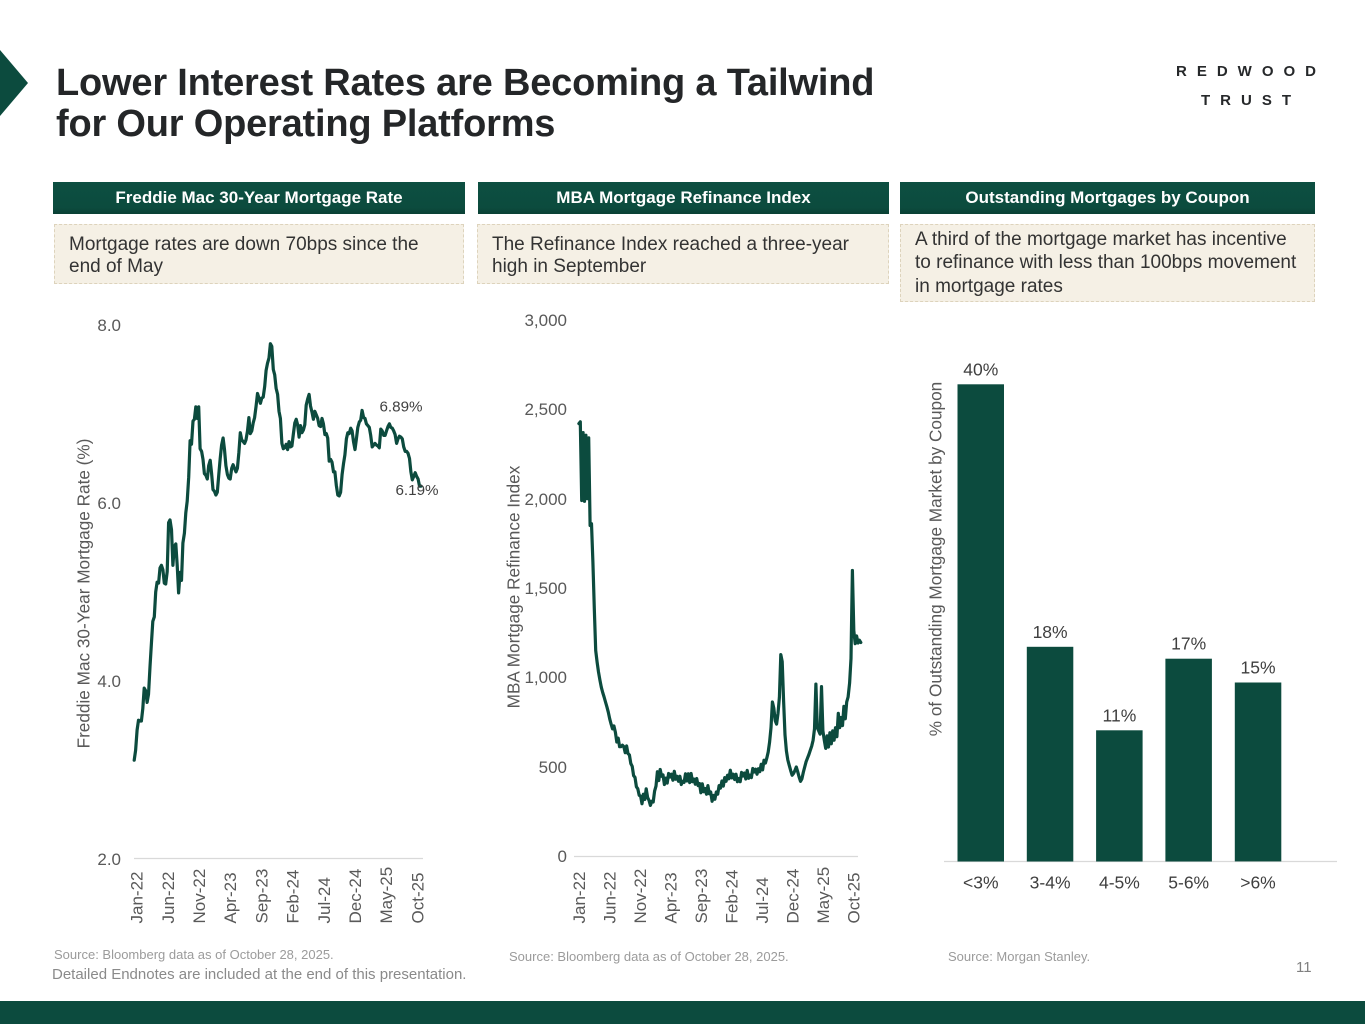  Describe the element at coordinates (545, 499) in the screenshot. I see `svg-text: 2,000` at that location.